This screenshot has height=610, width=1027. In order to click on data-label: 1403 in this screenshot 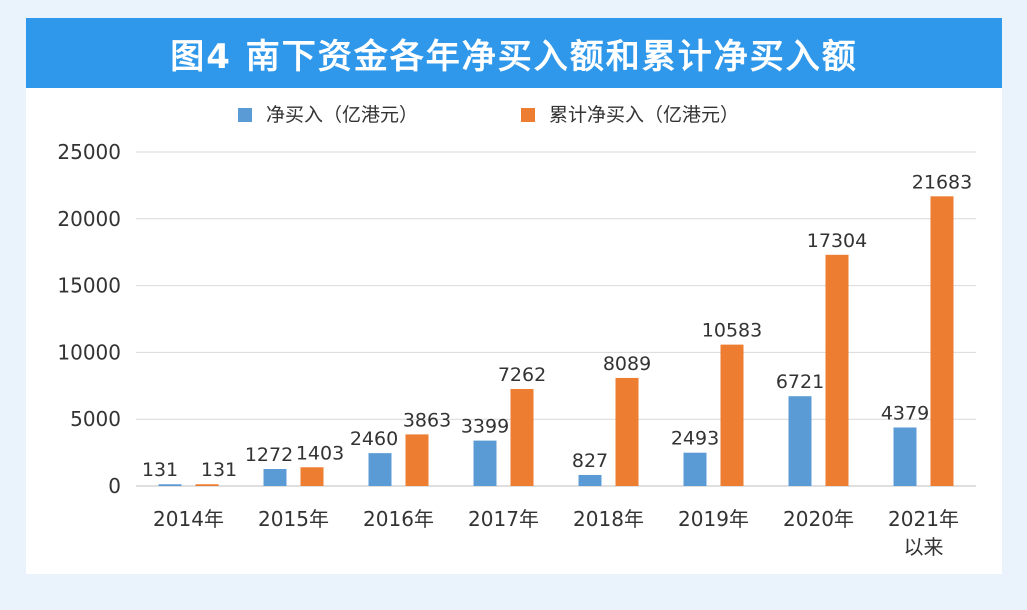, I will do `click(320, 453)`.